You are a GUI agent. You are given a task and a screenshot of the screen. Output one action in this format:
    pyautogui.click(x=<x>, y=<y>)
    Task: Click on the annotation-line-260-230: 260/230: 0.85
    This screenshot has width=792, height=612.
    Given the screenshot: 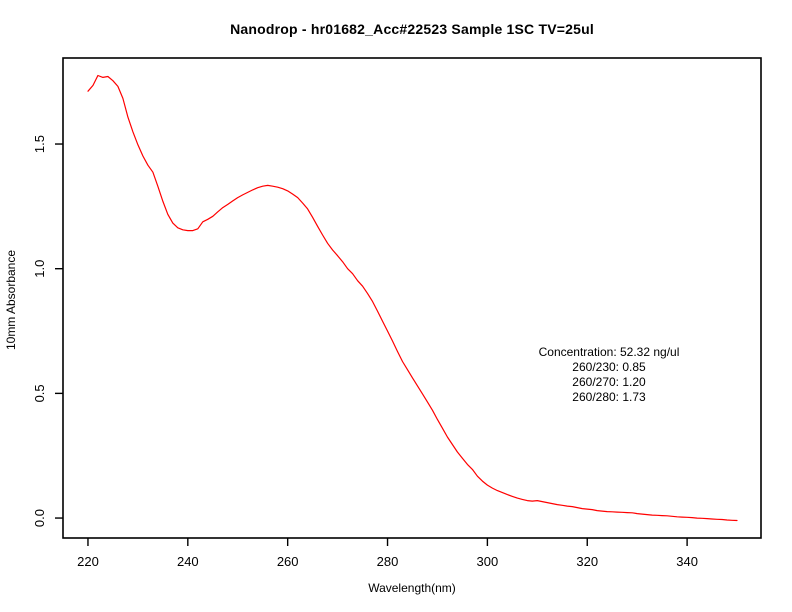 What is the action you would take?
    pyautogui.click(x=609, y=367)
    